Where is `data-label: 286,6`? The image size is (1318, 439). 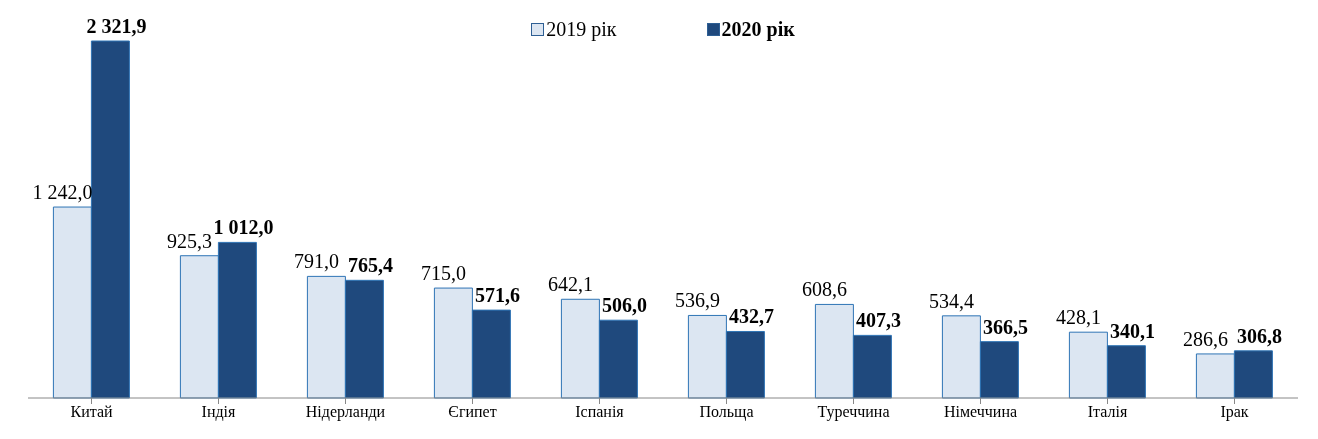
data-label: 286,6 is located at coordinates (1205, 338).